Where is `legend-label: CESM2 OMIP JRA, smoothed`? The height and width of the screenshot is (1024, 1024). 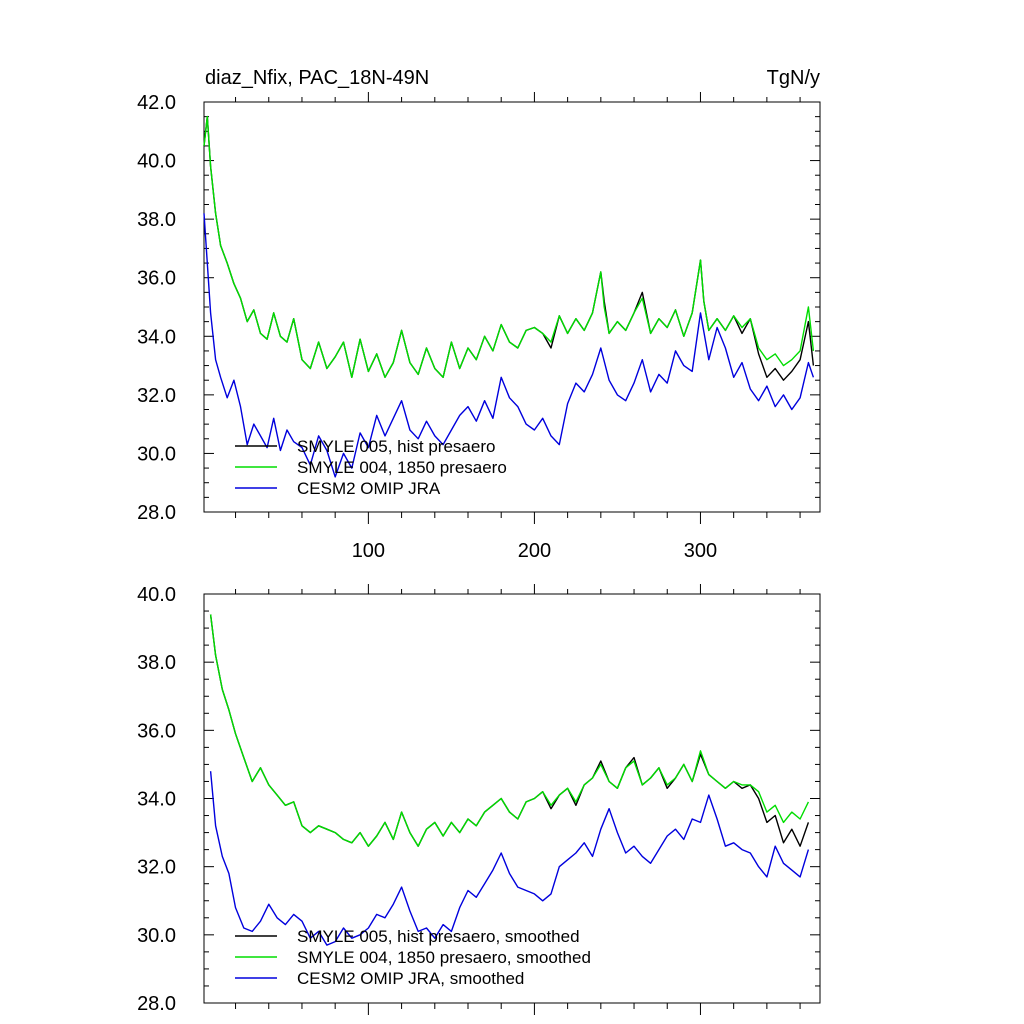 legend-label: CESM2 OMIP JRA, smoothed is located at coordinates (410, 978).